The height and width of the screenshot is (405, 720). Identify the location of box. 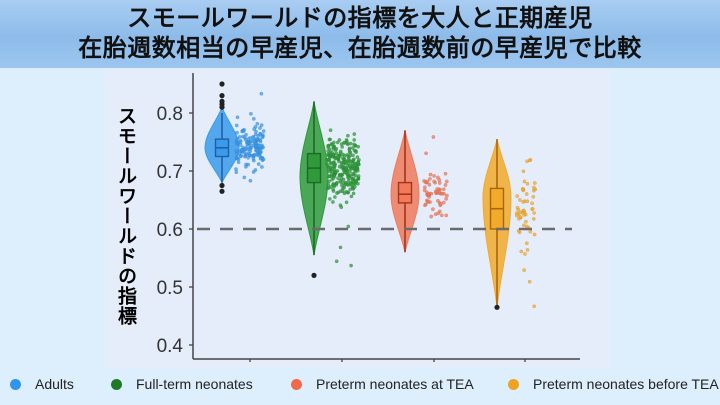
(405, 192).